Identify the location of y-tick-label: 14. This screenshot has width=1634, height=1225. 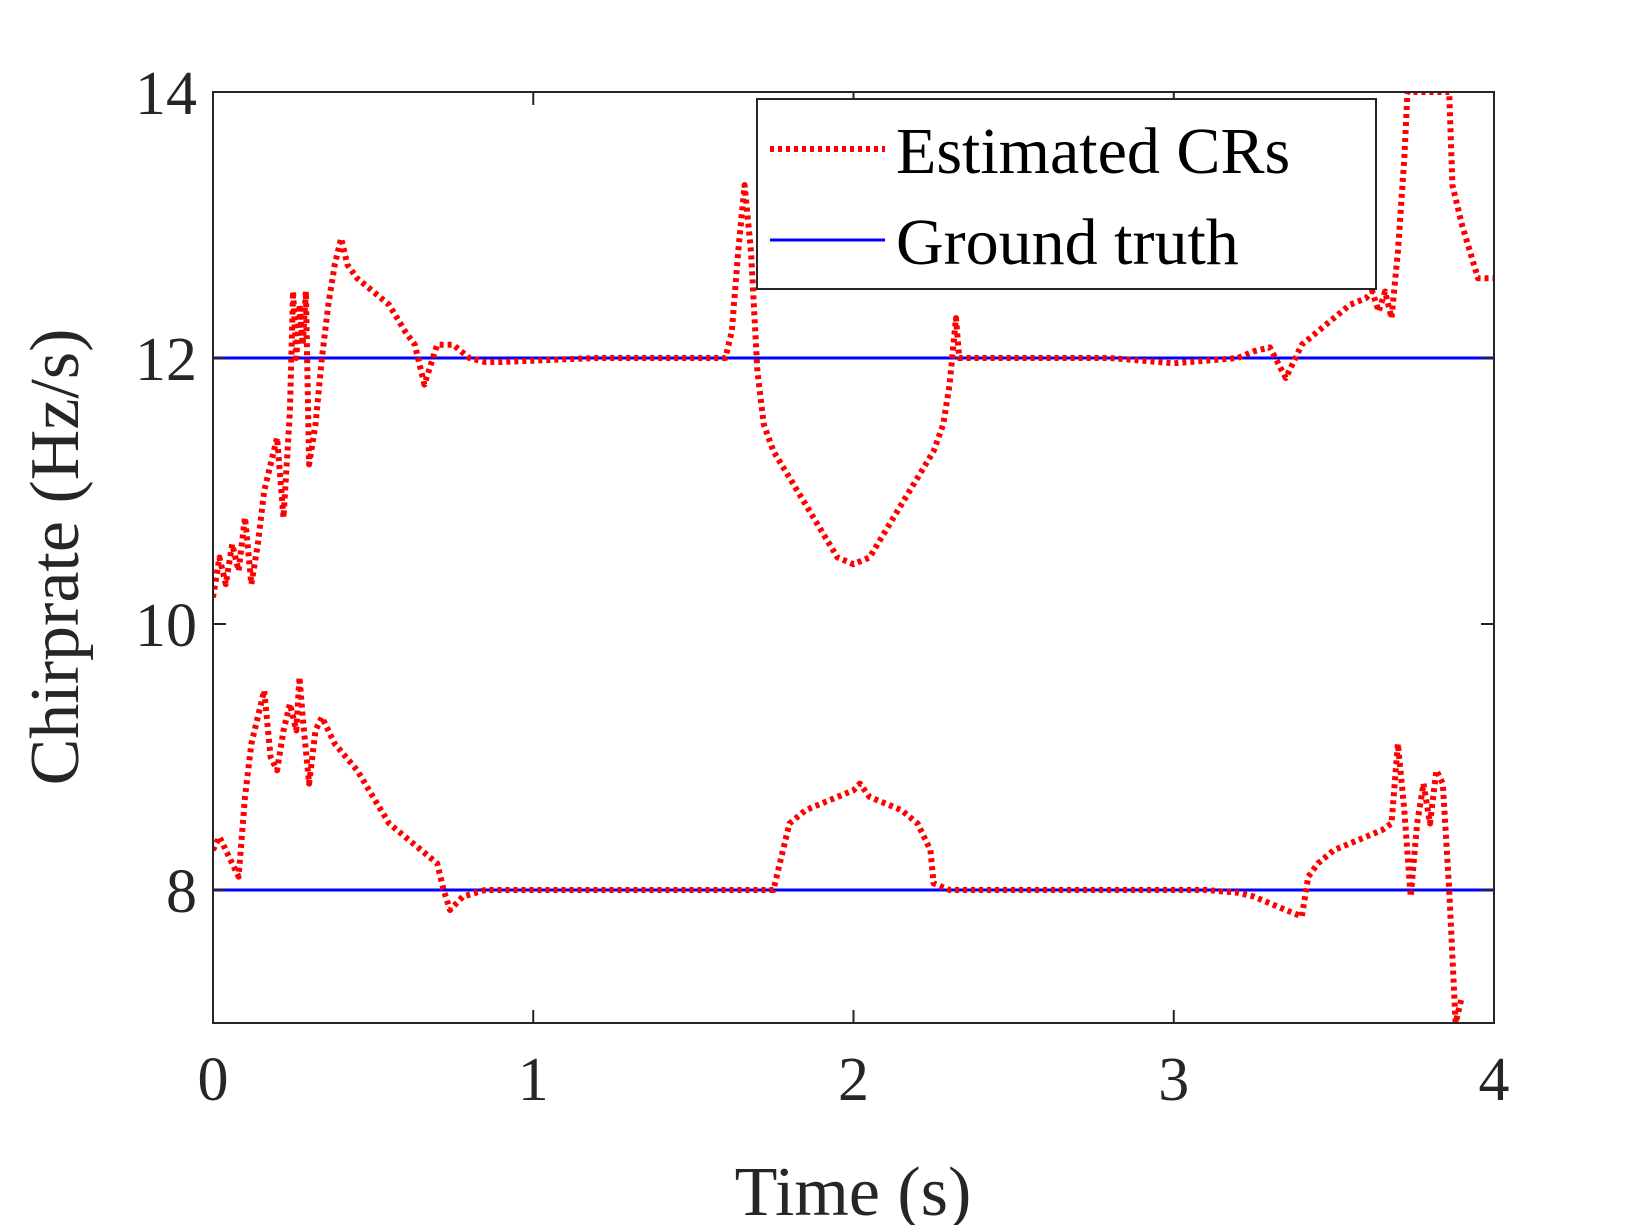
(166, 94).